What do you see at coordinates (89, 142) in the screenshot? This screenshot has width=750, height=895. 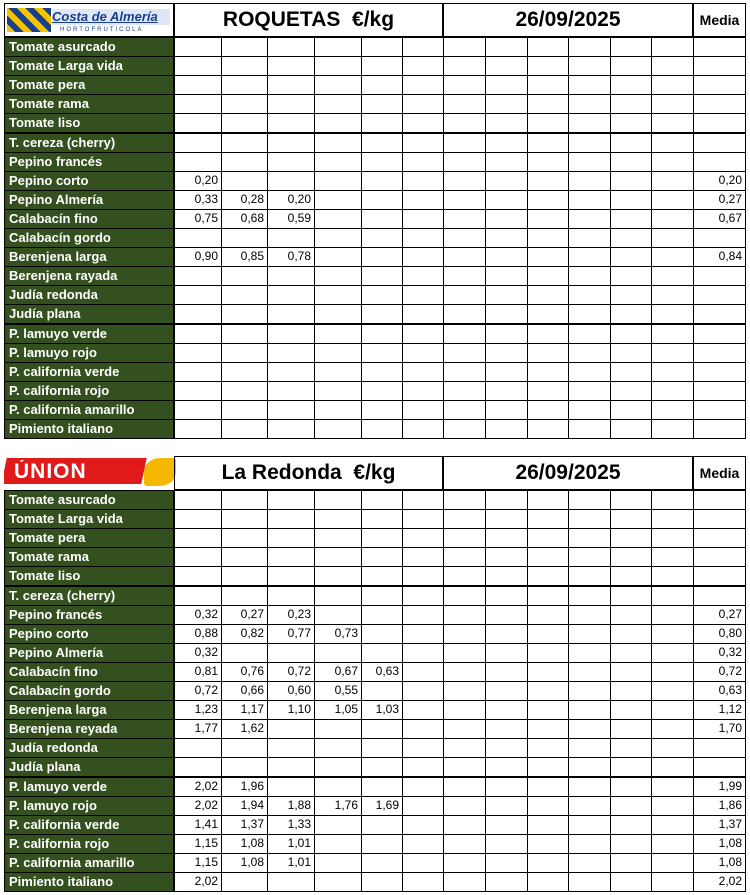 I see `product-name: T. cereza (cherry)` at bounding box center [89, 142].